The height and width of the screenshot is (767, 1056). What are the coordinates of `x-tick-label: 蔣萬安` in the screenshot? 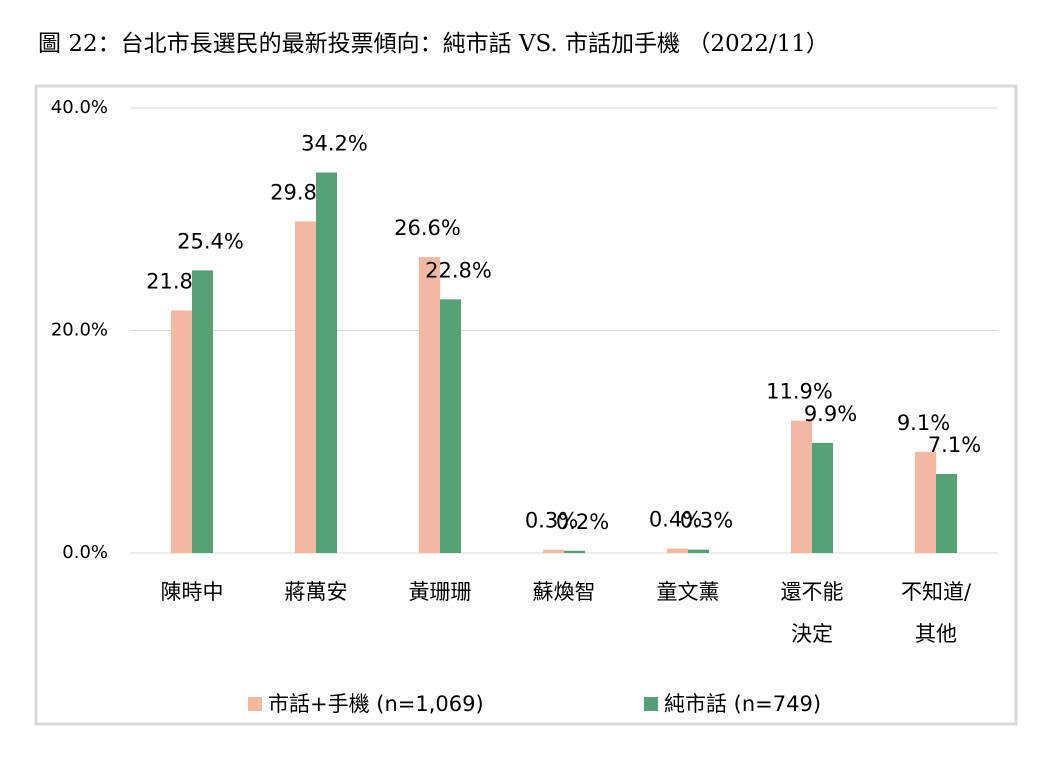 It's located at (316, 592).